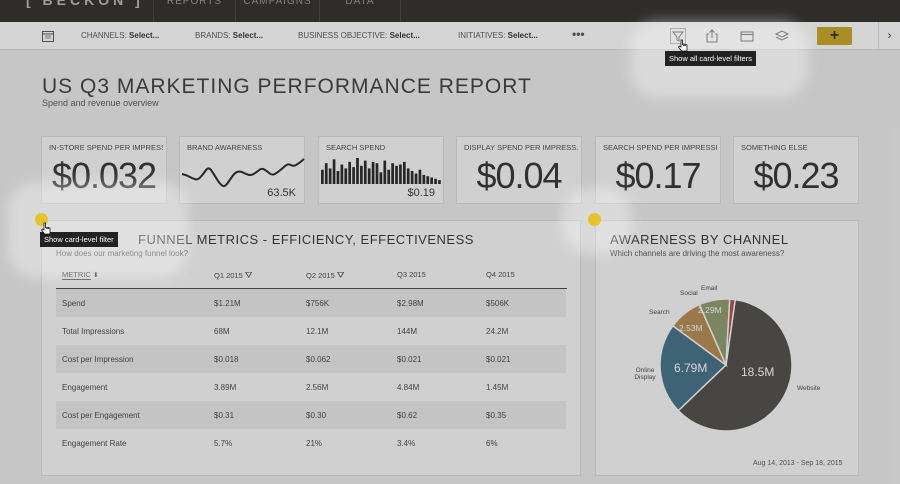 The height and width of the screenshot is (484, 900). What do you see at coordinates (659, 312) in the screenshot?
I see `pie-label: Search` at bounding box center [659, 312].